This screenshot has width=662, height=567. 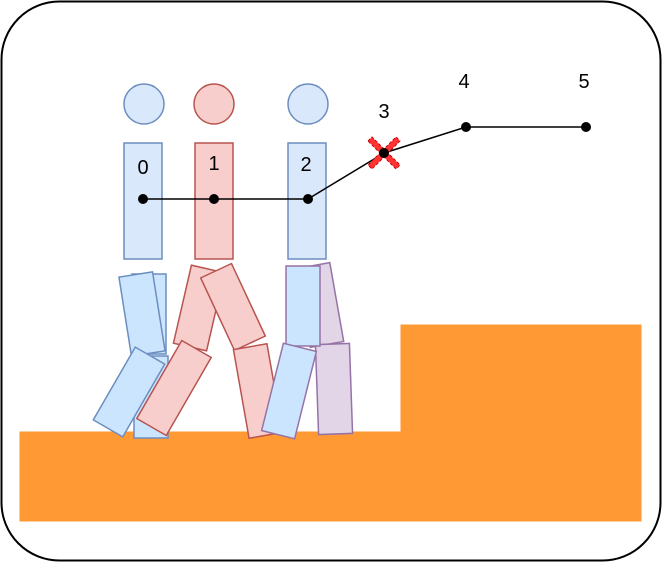 I want to click on figure-0-thigh-front, so click(x=142, y=314).